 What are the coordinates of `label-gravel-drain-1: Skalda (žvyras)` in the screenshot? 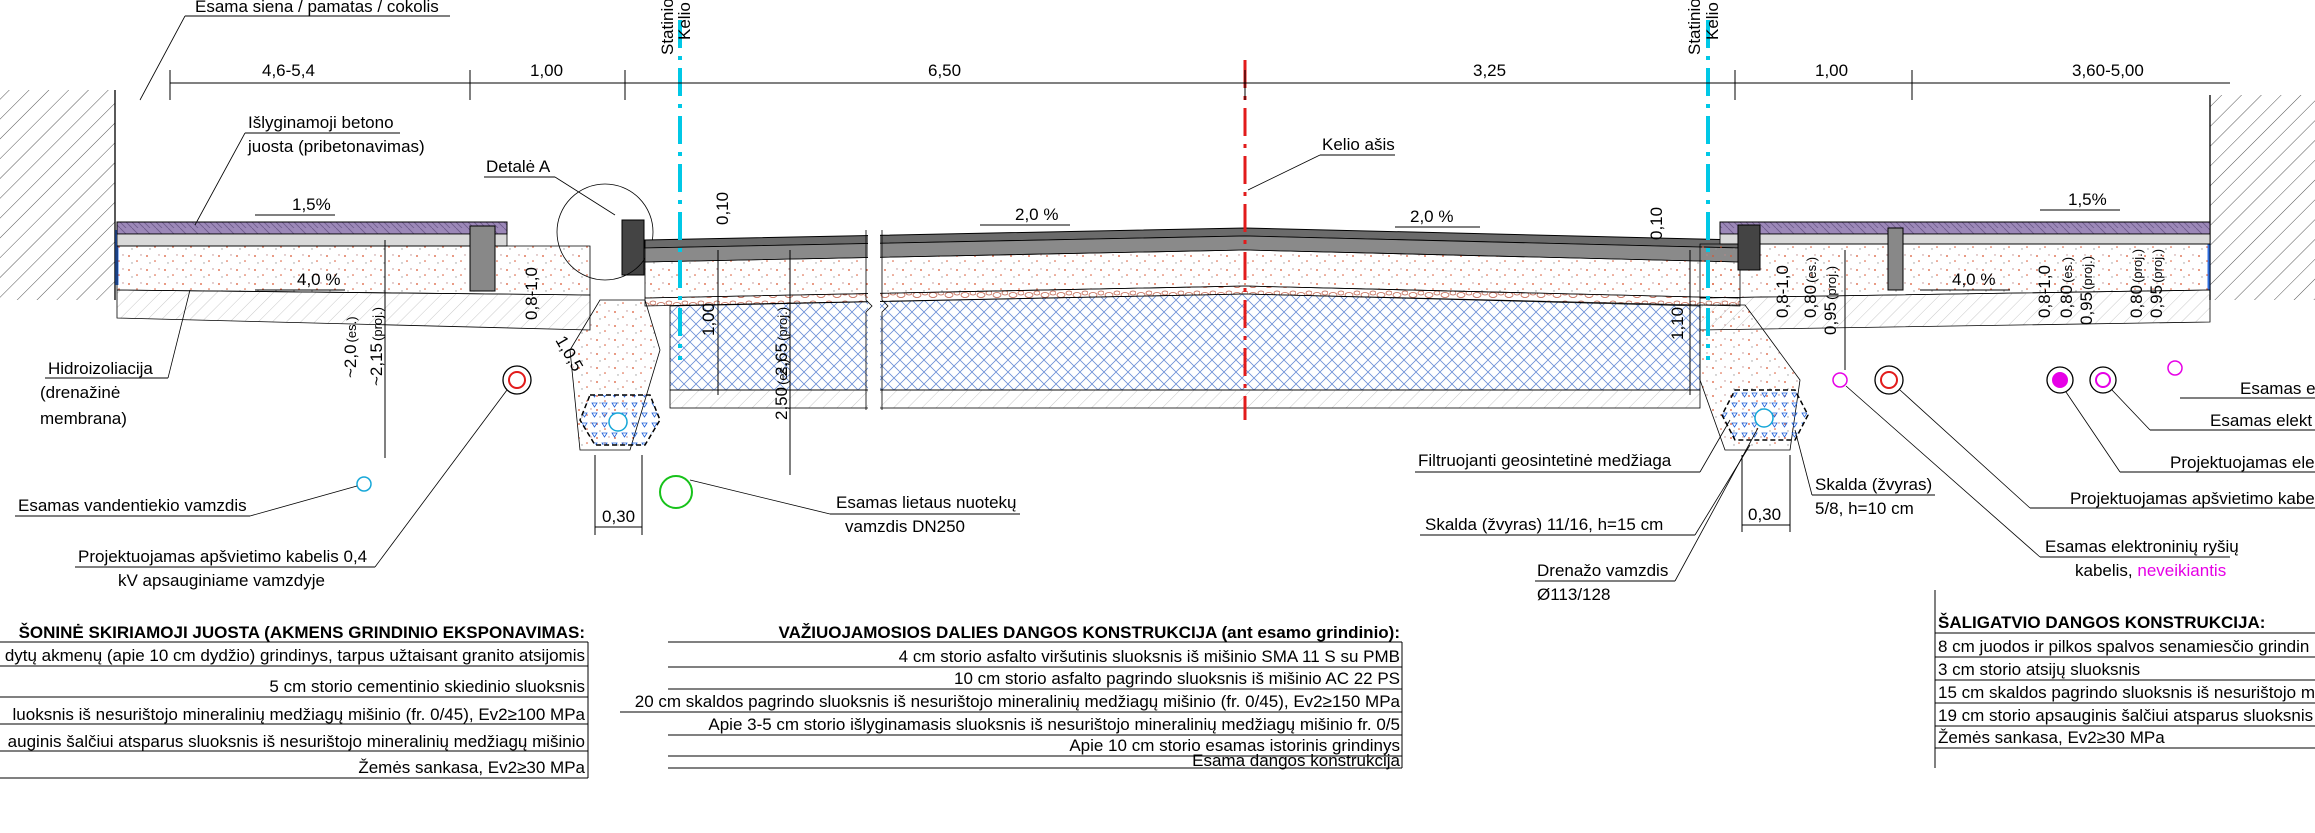 It's located at (1873, 484).